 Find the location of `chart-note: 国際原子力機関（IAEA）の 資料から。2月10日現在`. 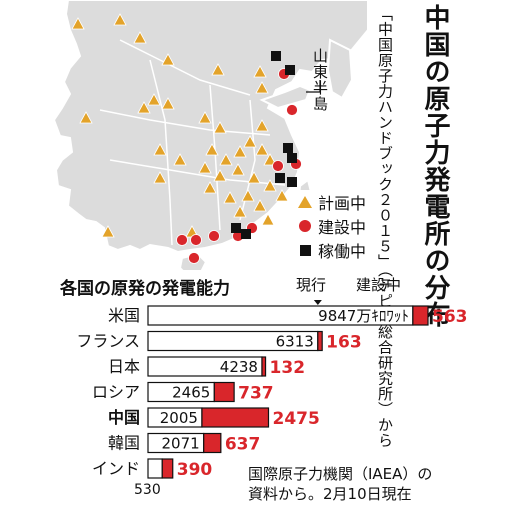

chart-note: 国際原子力機関（IAEA）の 資料から。2月10日現在 is located at coordinates (340, 484).